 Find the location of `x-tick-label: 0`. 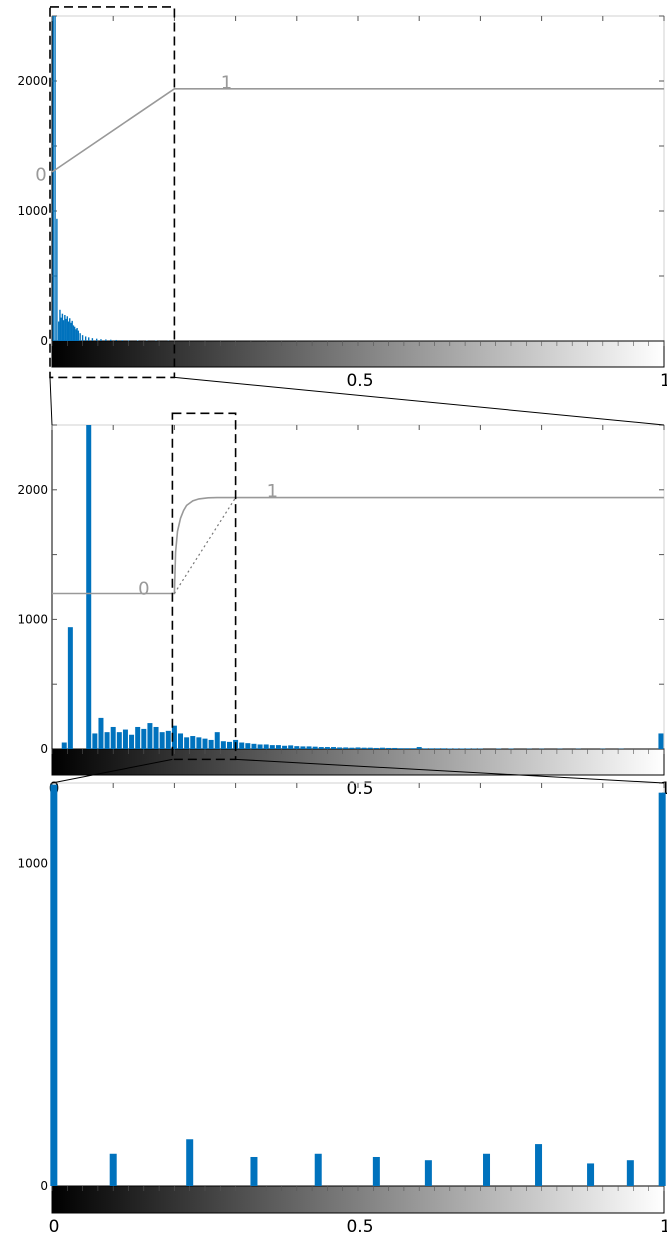

x-tick-label: 0 is located at coordinates (54, 1227).